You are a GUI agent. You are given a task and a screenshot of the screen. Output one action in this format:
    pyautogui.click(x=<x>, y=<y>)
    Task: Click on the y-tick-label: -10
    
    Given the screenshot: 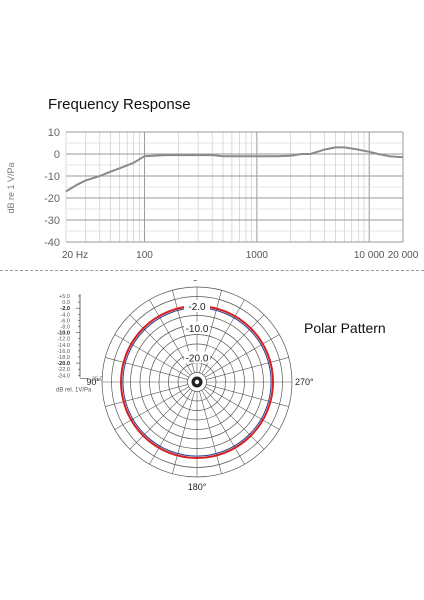 What is the action you would take?
    pyautogui.click(x=52, y=177)
    